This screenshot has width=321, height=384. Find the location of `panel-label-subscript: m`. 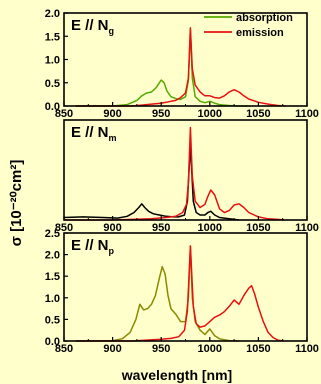

panel-label-subscript: m is located at coordinates (113, 138).